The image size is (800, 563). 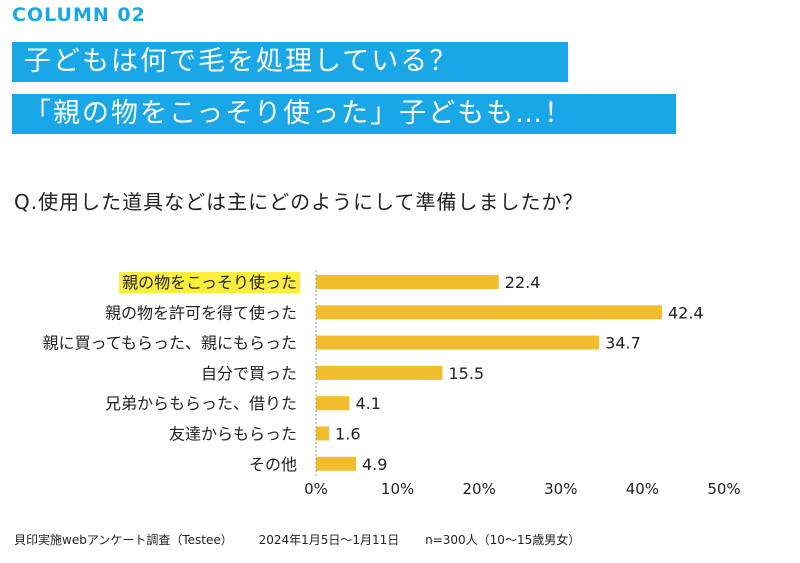 What do you see at coordinates (479, 489) in the screenshot?
I see `x-tick-label: 20%` at bounding box center [479, 489].